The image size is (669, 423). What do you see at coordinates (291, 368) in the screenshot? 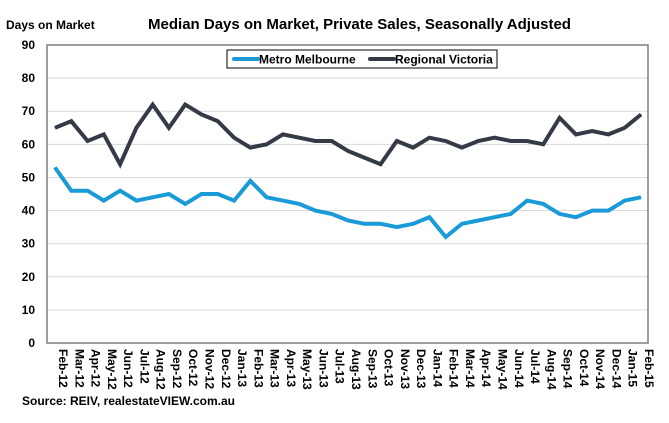
I see `x-tick-label: Apr-13` at bounding box center [291, 368].